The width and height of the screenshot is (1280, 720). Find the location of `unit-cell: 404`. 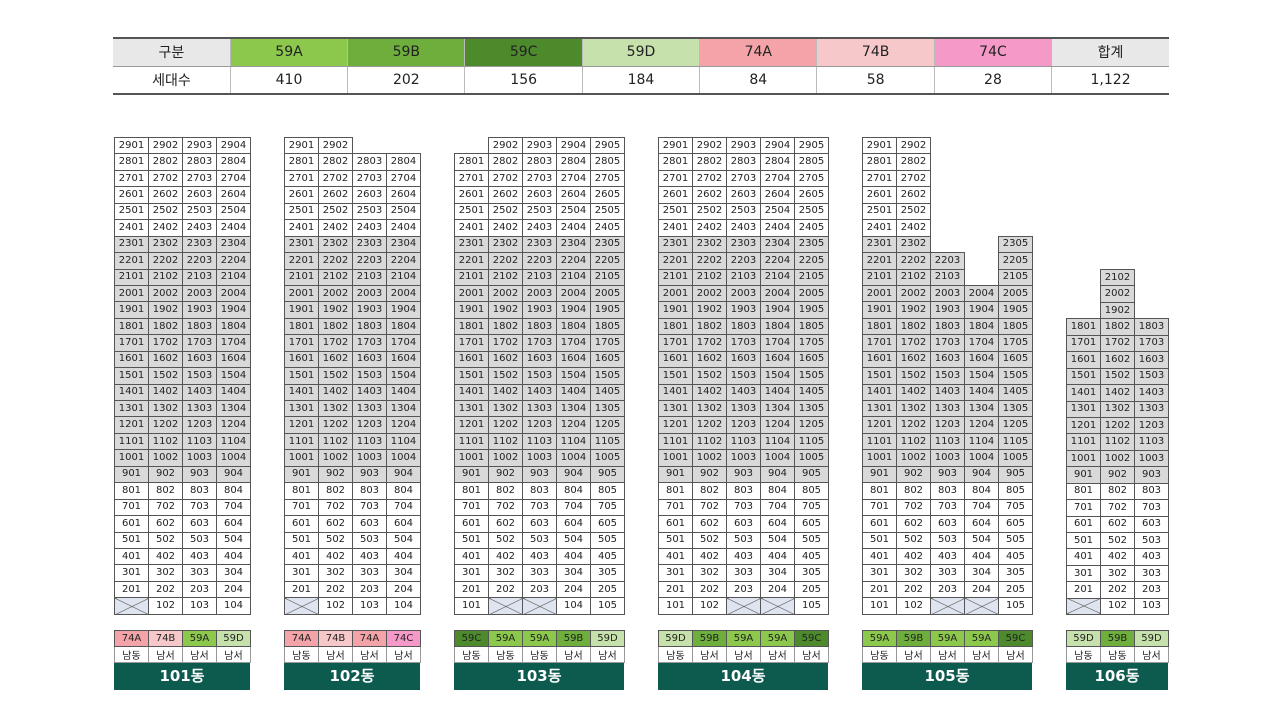

unit-cell: 404 is located at coordinates (573, 556).